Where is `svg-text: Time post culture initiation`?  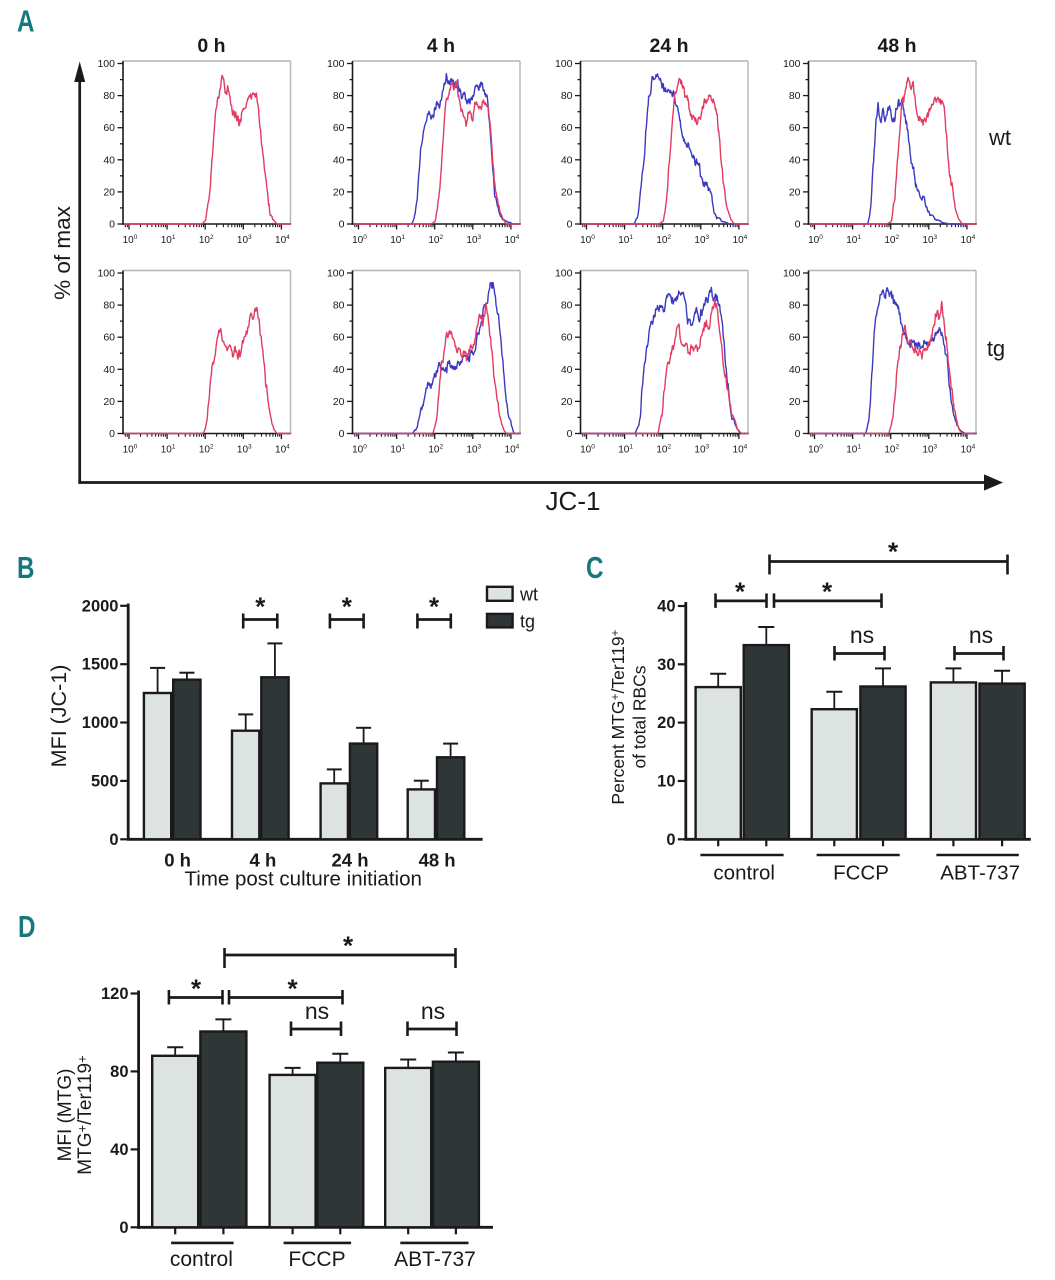
svg-text: Time post culture initiation is located at coordinates (303, 879).